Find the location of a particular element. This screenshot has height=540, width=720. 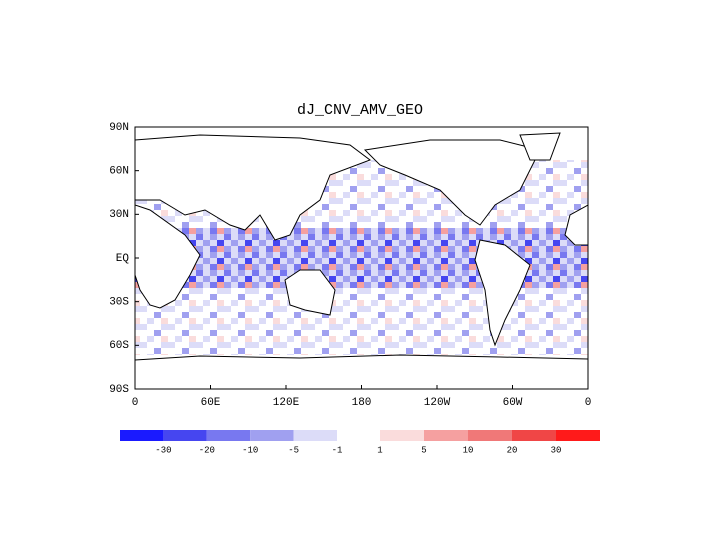

lat-label: 90N is located at coordinates (119, 128).